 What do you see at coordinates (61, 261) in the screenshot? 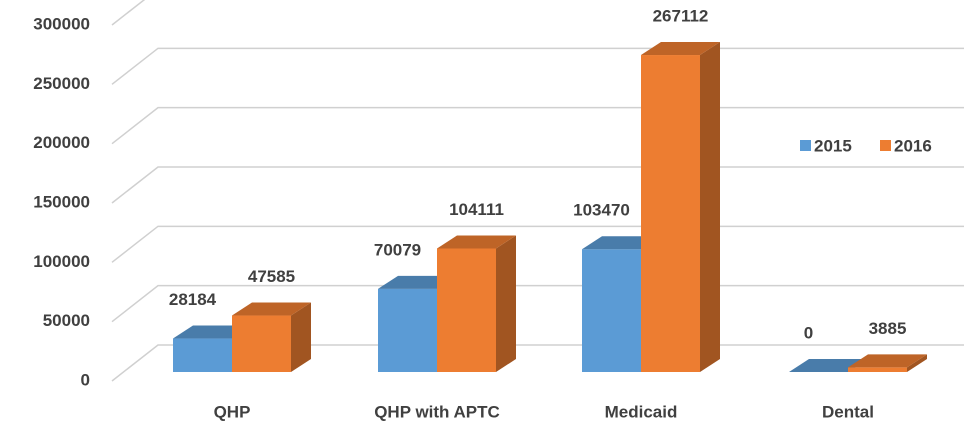
I see `y-tick-label: 100000` at bounding box center [61, 261].